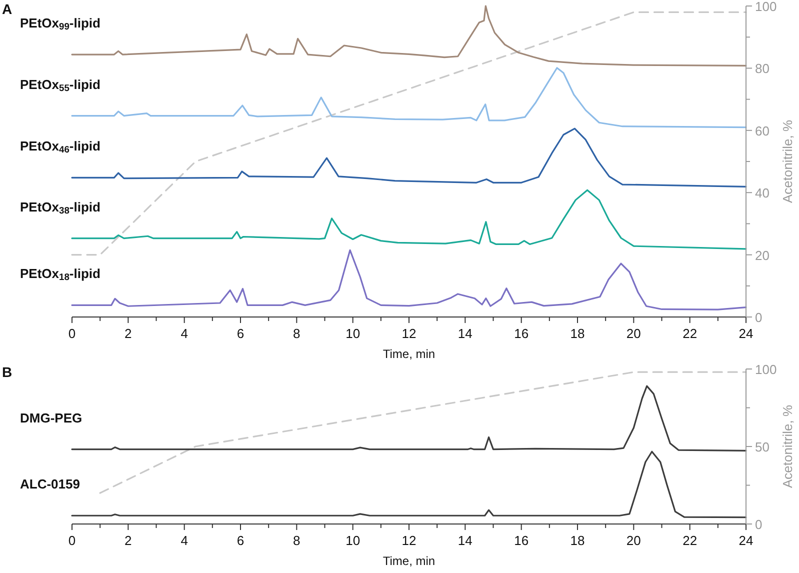  I want to click on series-label: DMG-PEG, so click(51, 418).